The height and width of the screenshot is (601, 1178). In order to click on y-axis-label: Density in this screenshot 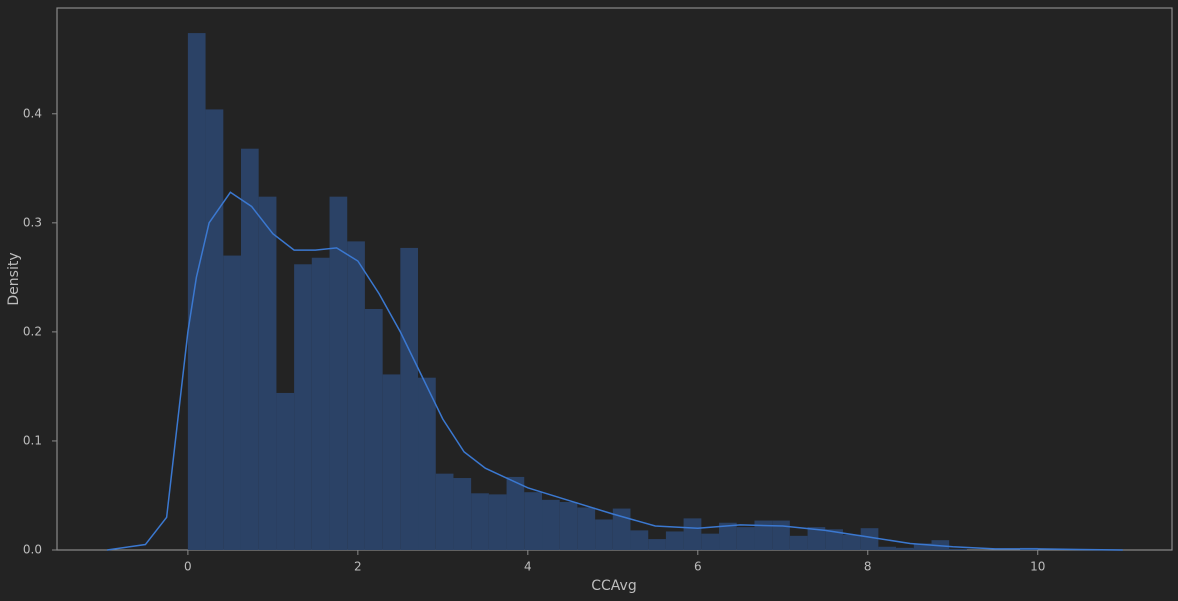, I will do `click(14, 278)`.